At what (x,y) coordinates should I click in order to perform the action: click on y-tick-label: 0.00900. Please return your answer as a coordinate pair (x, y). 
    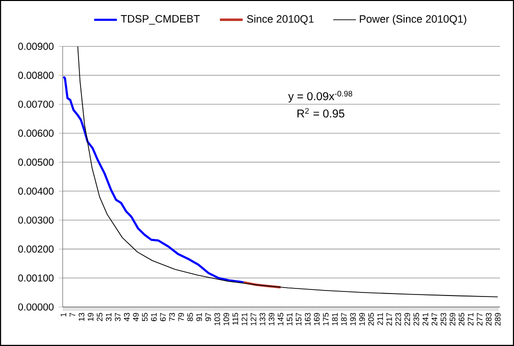
    Looking at the image, I should click on (36, 46).